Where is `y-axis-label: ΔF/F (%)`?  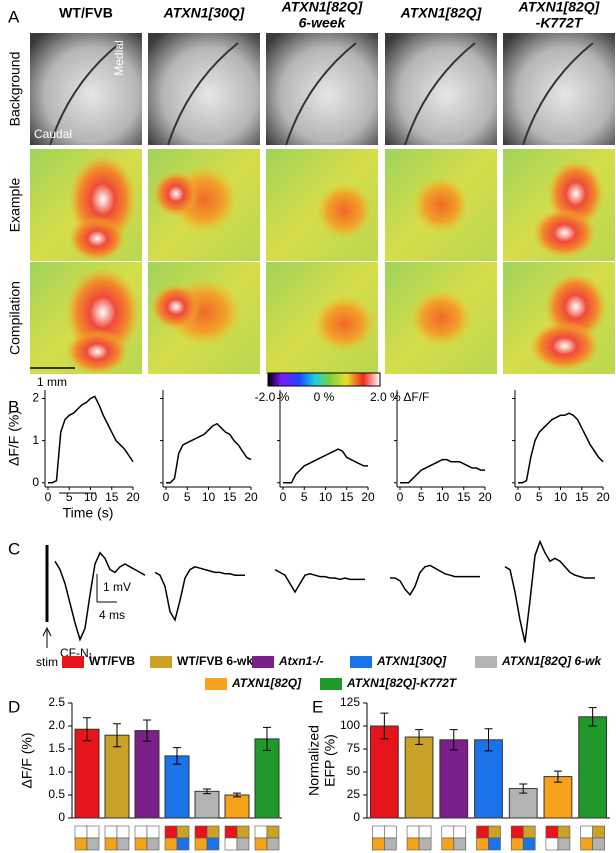 y-axis-label: ΔF/F (%) is located at coordinates (27, 760).